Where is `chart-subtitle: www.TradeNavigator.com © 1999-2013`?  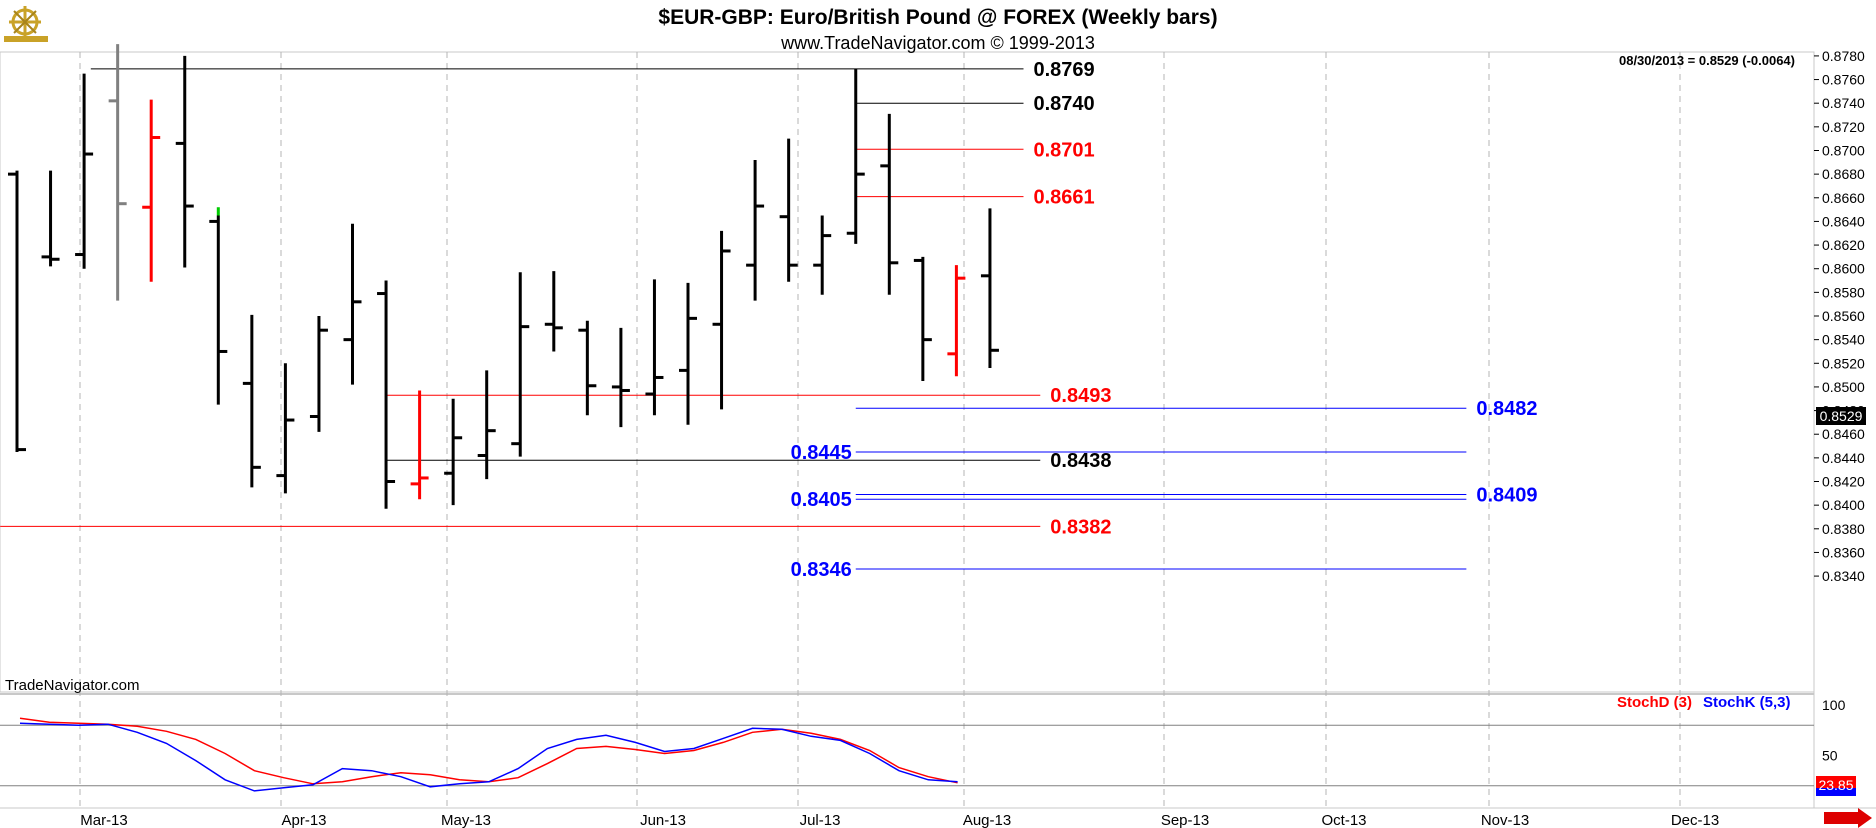
chart-subtitle: www.TradeNavigator.com © 1999-2013 is located at coordinates (937, 43).